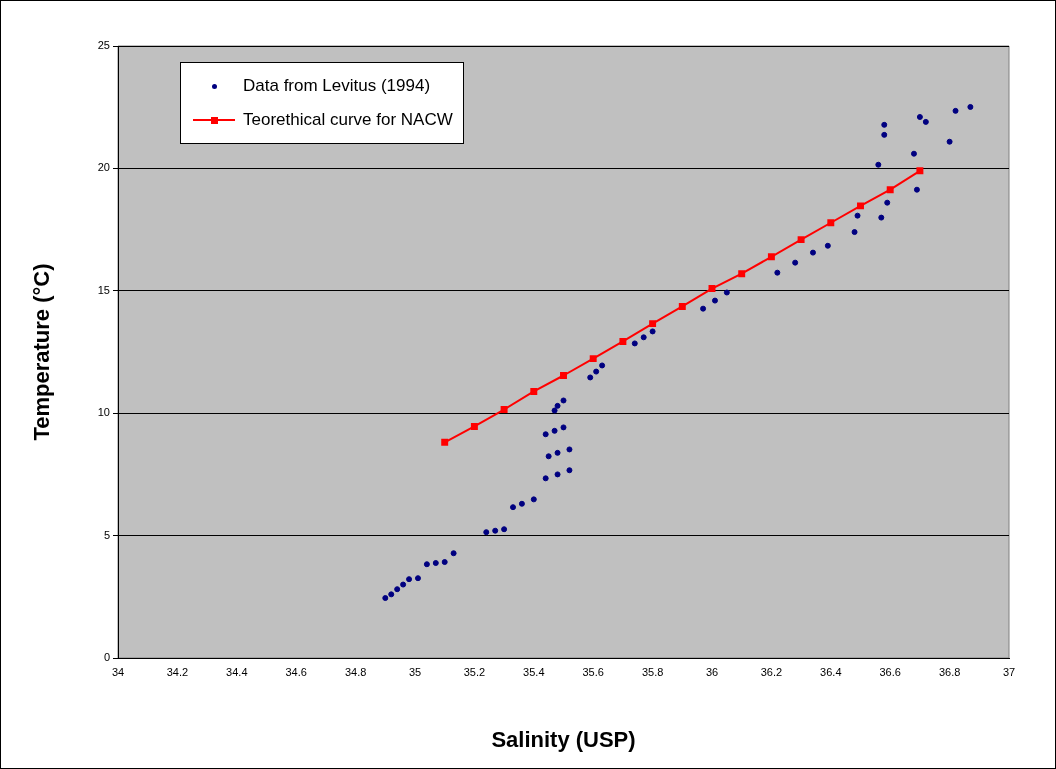 Image resolution: width=1056 pixels, height=769 pixels. Describe the element at coordinates (415, 671) in the screenshot. I see `x-tick-label: 35` at that location.